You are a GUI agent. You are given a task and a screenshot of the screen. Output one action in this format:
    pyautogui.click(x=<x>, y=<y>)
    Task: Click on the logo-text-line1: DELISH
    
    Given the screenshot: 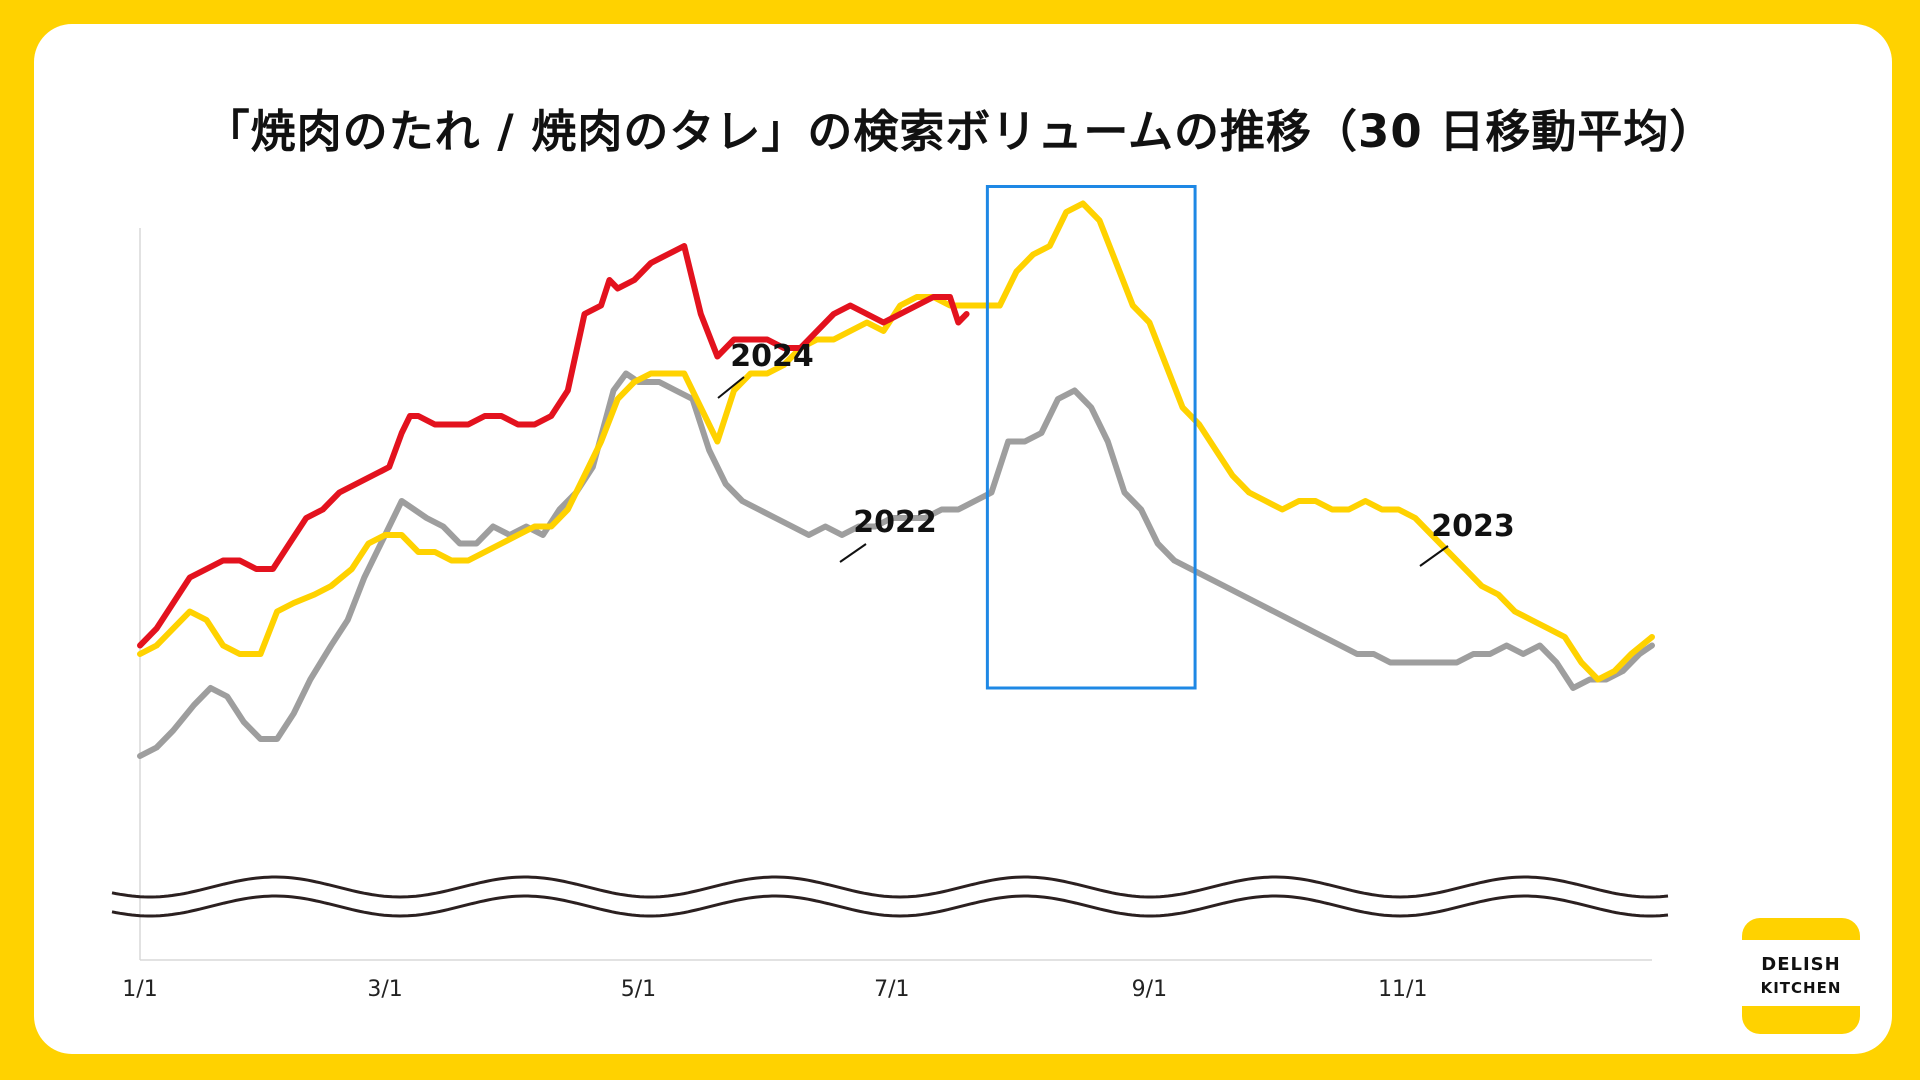 What is the action you would take?
    pyautogui.click(x=1801, y=964)
    